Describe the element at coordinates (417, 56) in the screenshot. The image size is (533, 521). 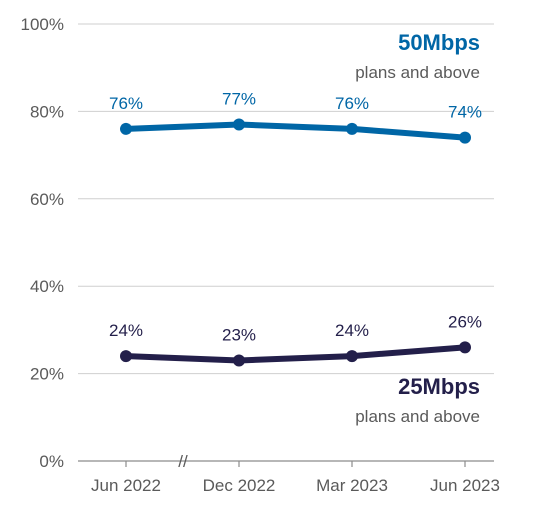
I see `series-label-50mbps: 50Mbps plans and above` at that location.